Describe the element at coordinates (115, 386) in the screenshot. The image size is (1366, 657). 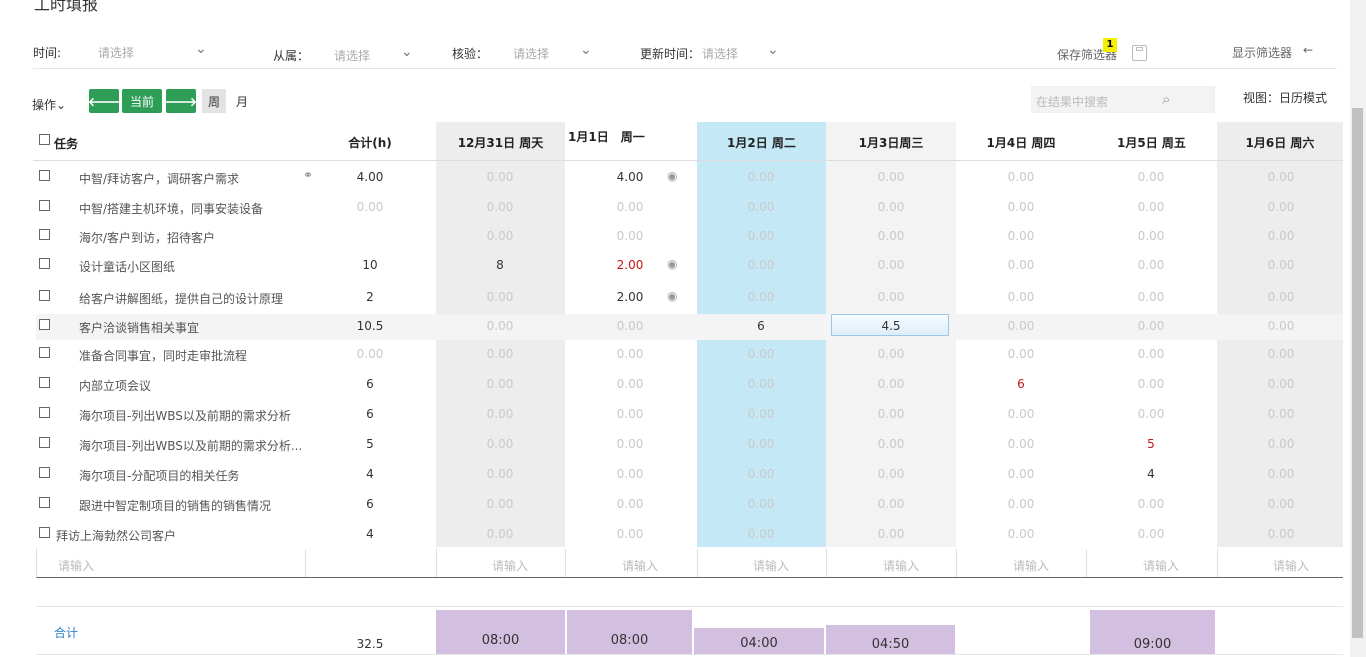
I see `task-name: 内部立项会议` at that location.